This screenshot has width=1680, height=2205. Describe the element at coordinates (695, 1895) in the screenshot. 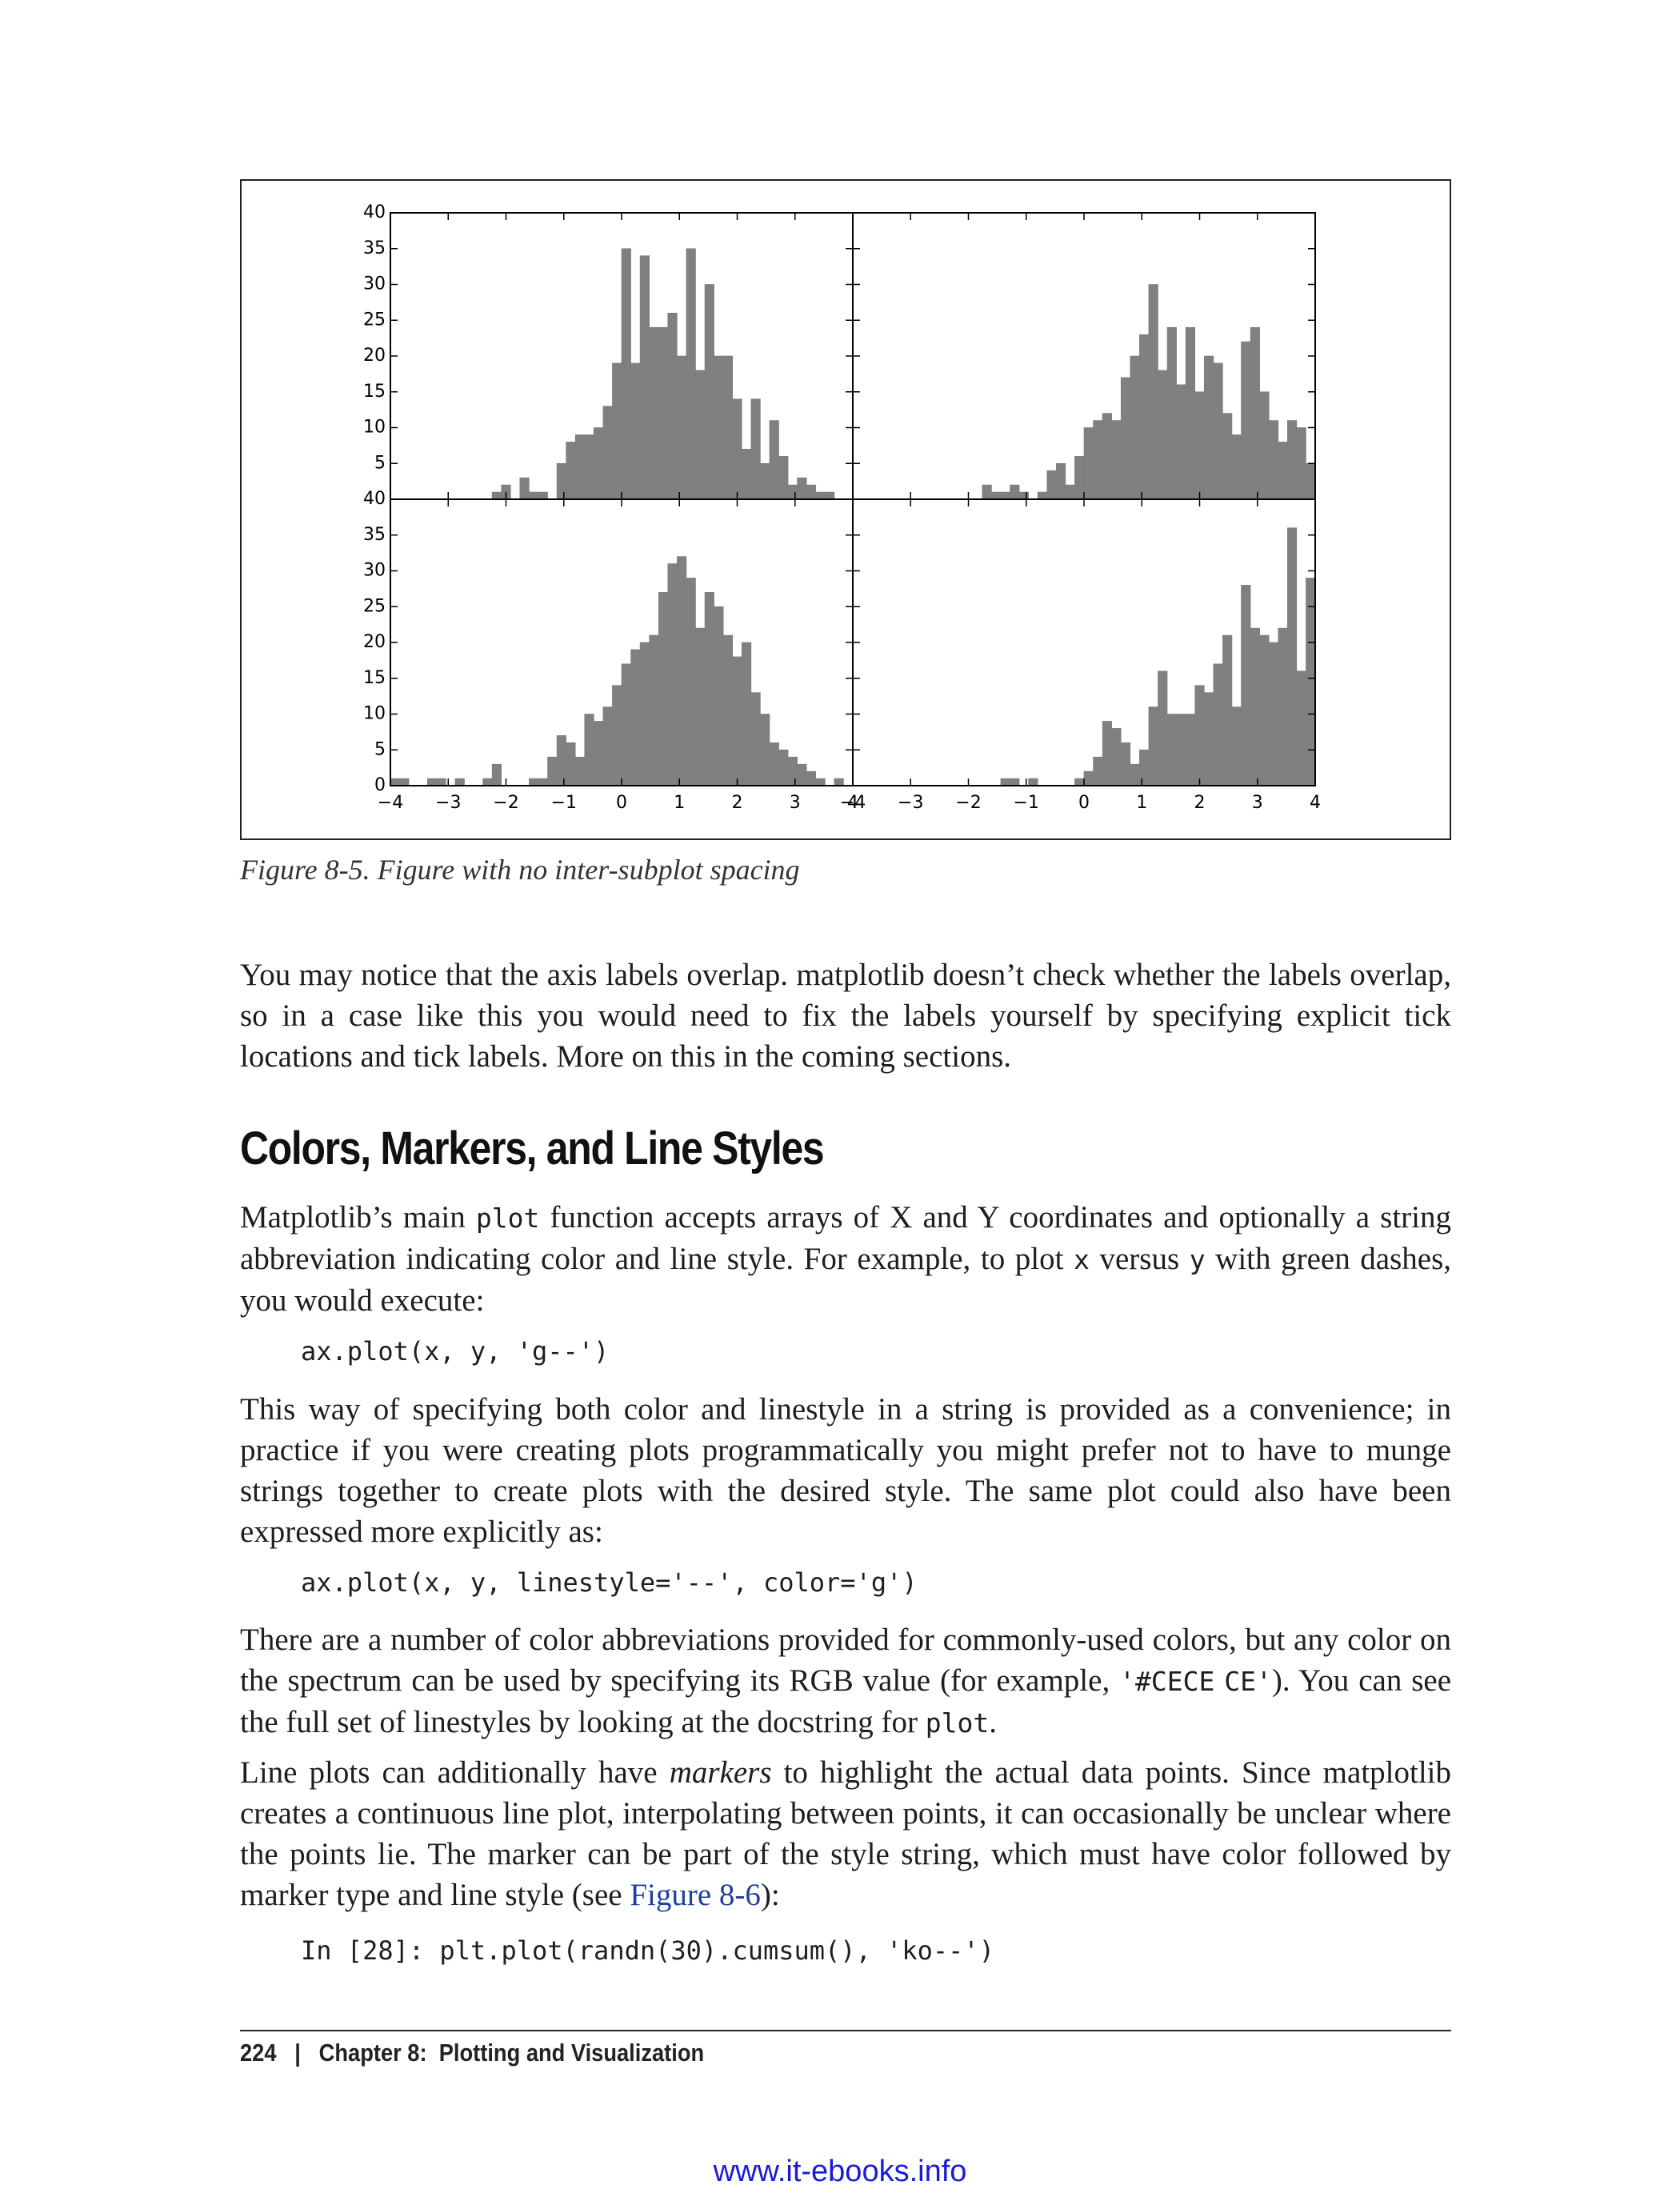

I see `figure-cross-reference-link: Figure 8-6` at that location.